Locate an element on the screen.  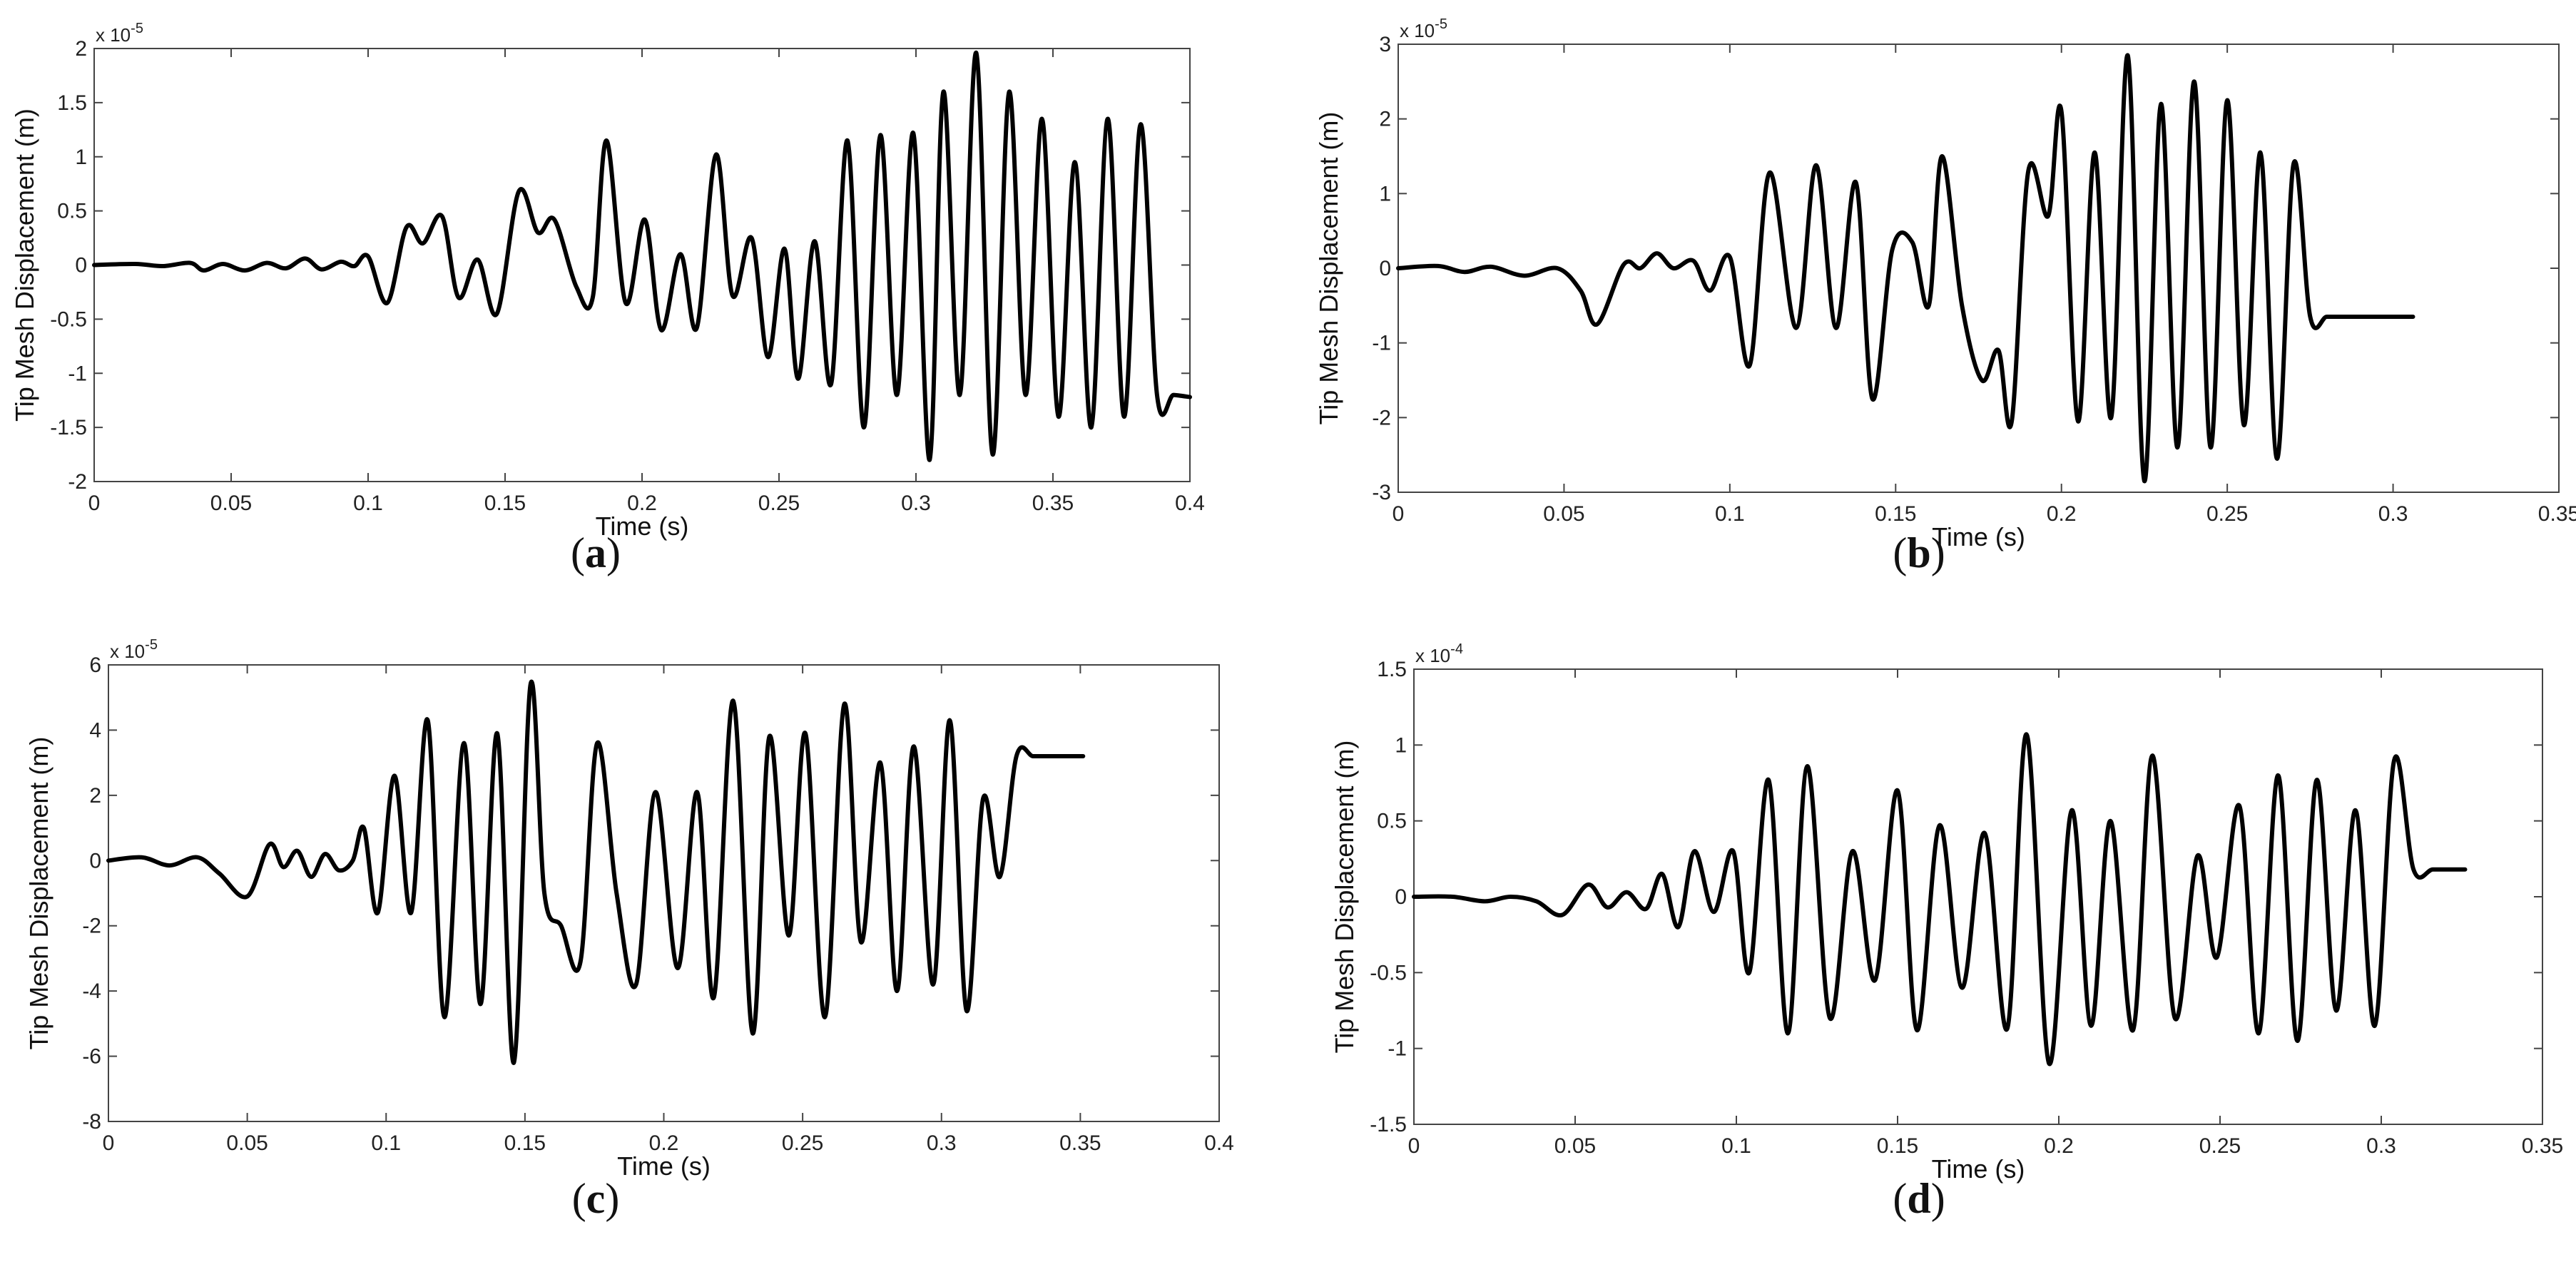
panel-caption: (c) is located at coordinates (596, 1198).